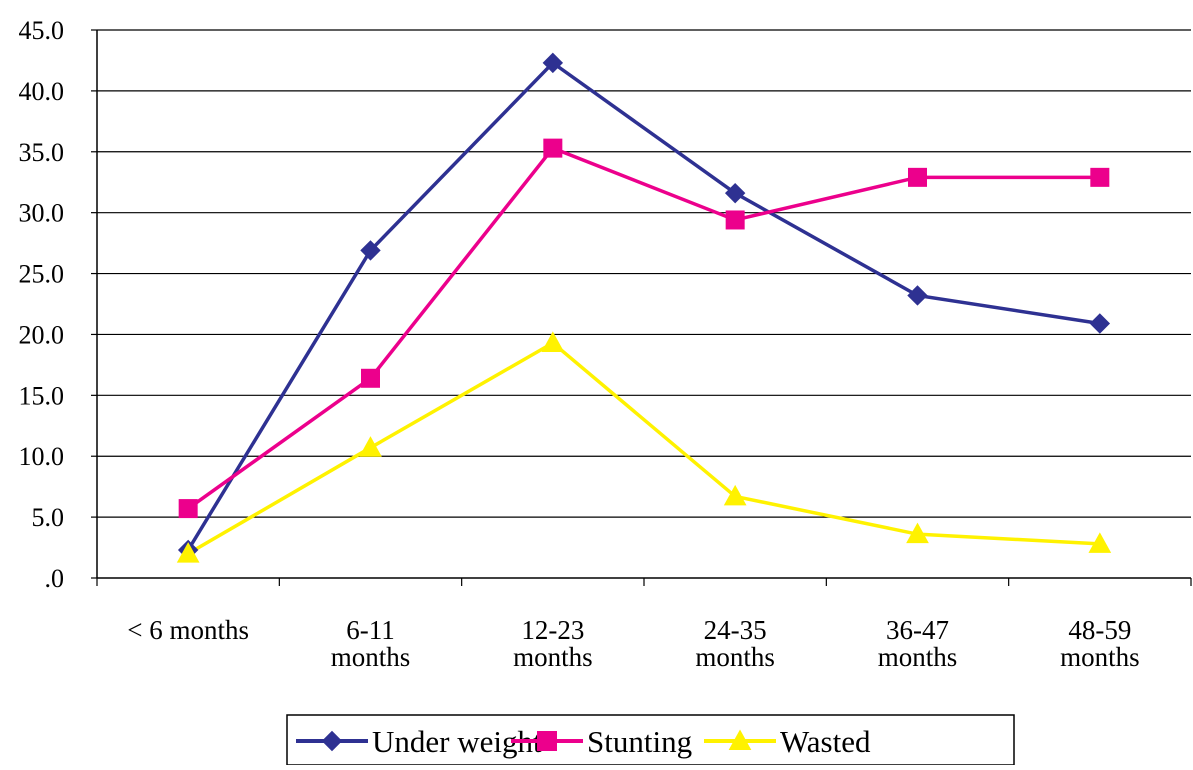  What do you see at coordinates (188, 630) in the screenshot?
I see `x-tick-label: < 6 months` at bounding box center [188, 630].